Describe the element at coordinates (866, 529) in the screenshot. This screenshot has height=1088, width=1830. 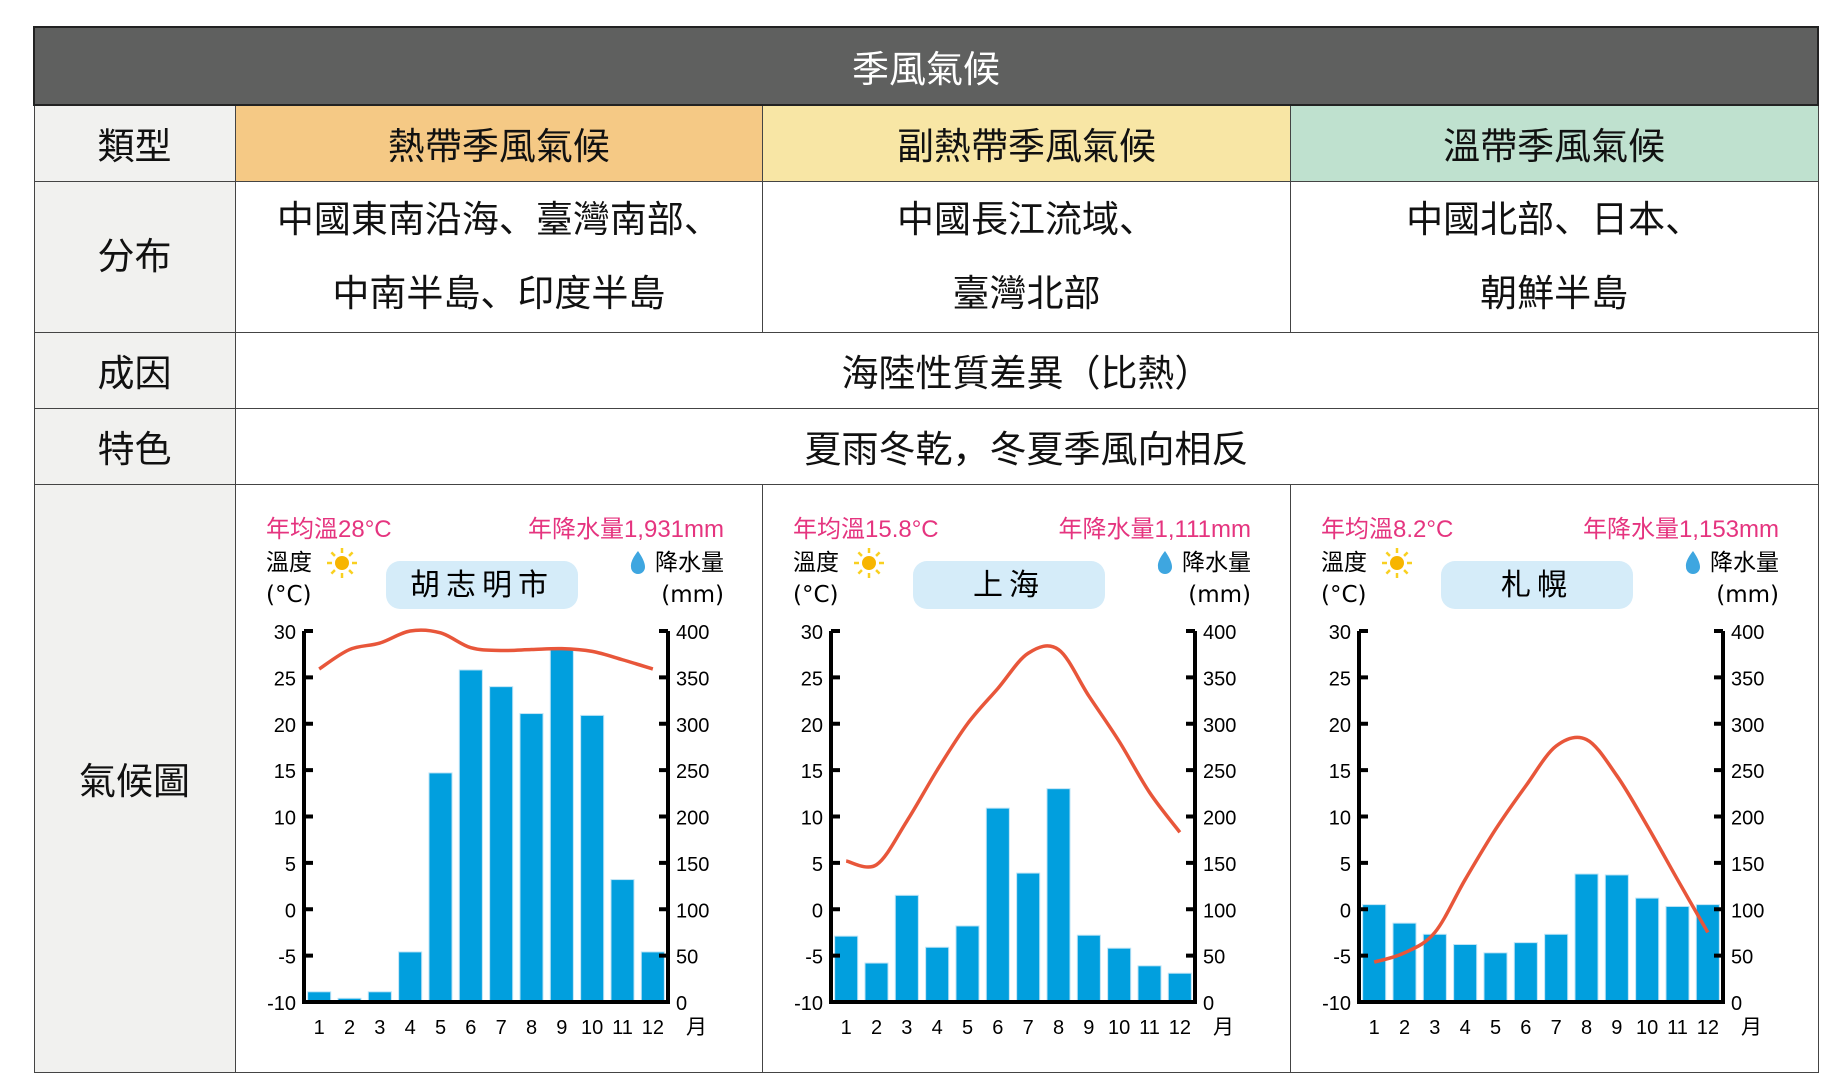
I see `annual-temp-label: 年均溫15.8°C` at that location.